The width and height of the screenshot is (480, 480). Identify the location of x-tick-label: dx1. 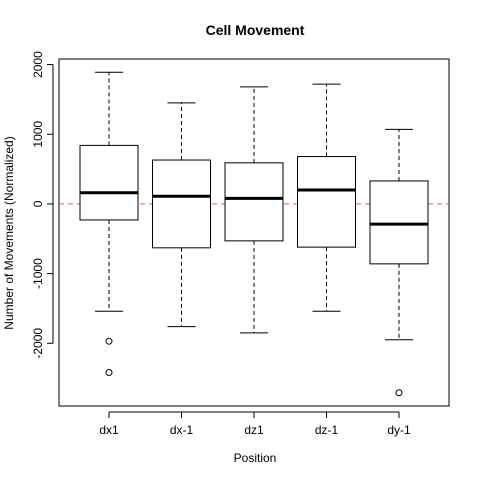
(109, 430).